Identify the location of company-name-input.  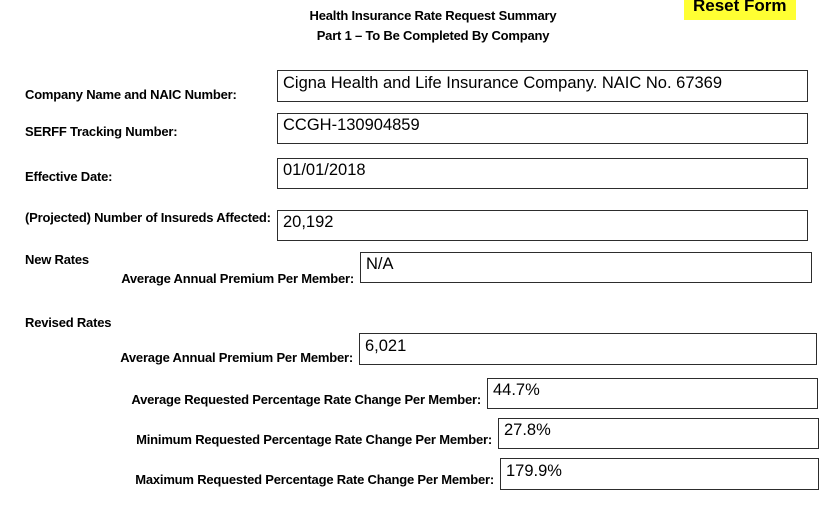
(542, 86).